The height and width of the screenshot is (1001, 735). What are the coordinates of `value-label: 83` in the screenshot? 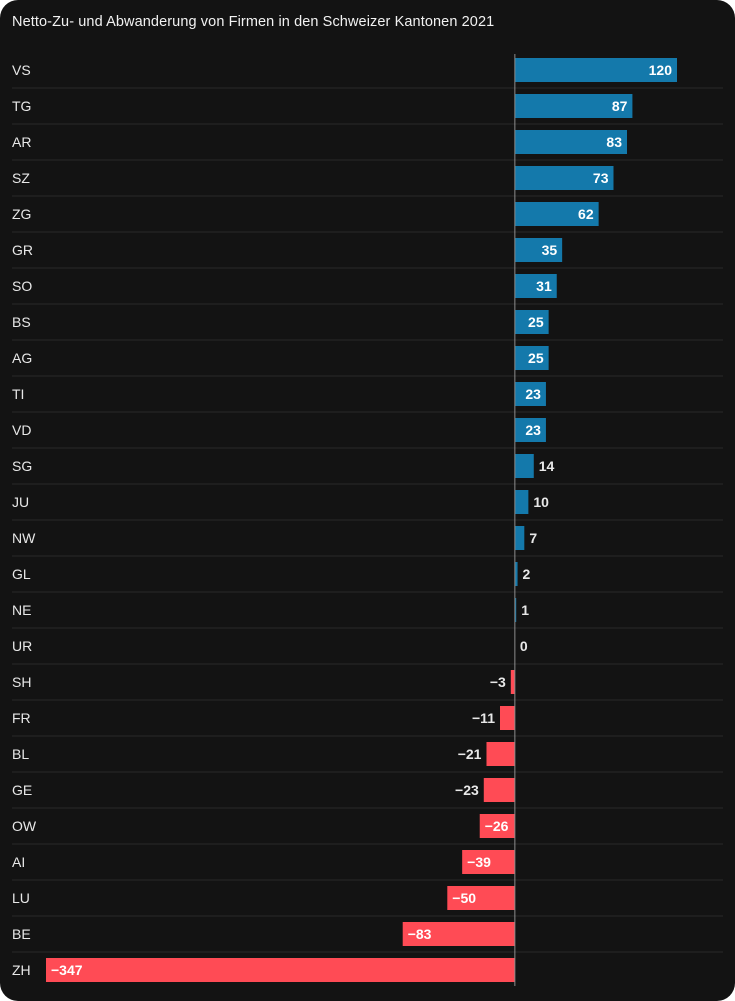 It's located at (614, 142).